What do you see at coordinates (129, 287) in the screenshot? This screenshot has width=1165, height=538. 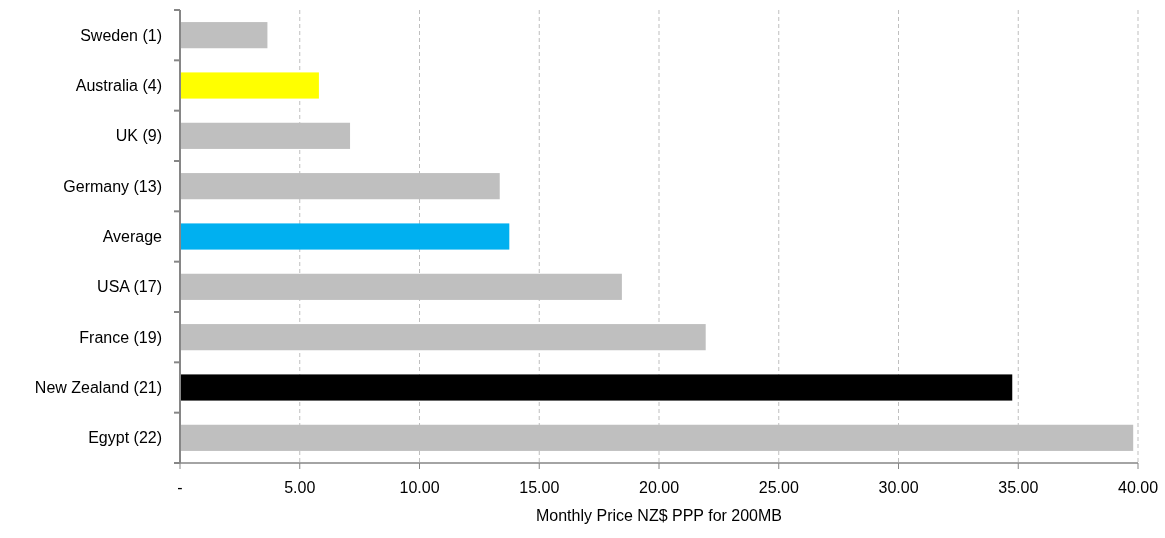 I see `y-tick-label: USA (17)` at bounding box center [129, 287].